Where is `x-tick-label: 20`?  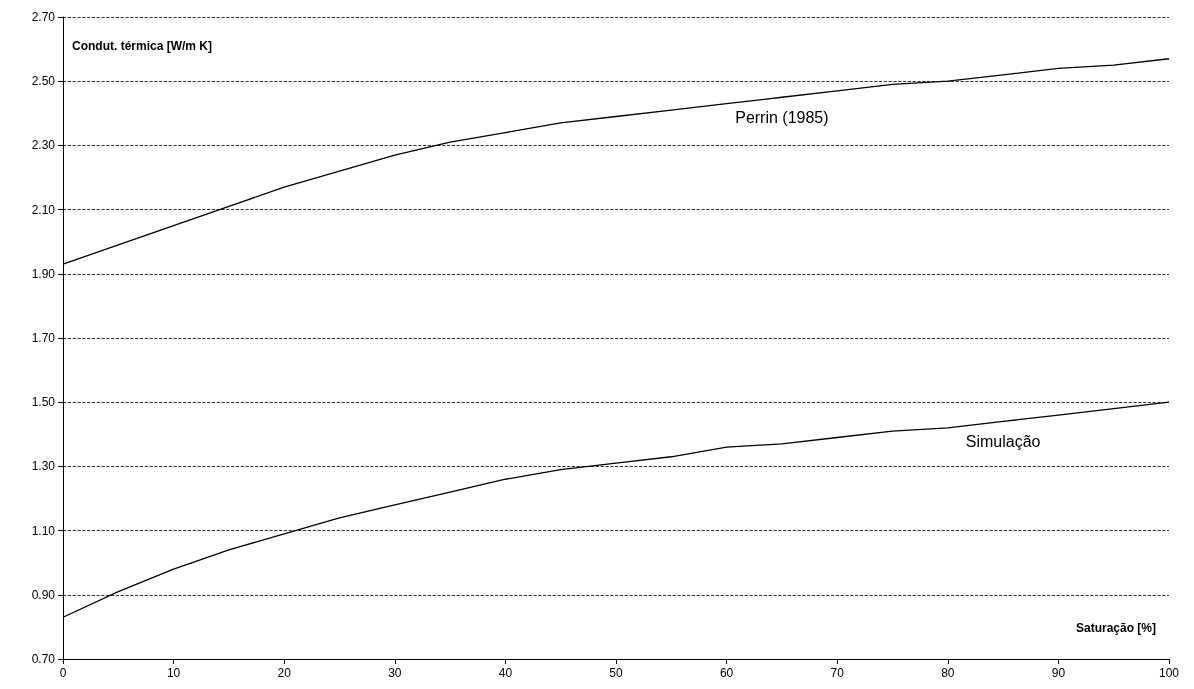
x-tick-label: 20 is located at coordinates (284, 673).